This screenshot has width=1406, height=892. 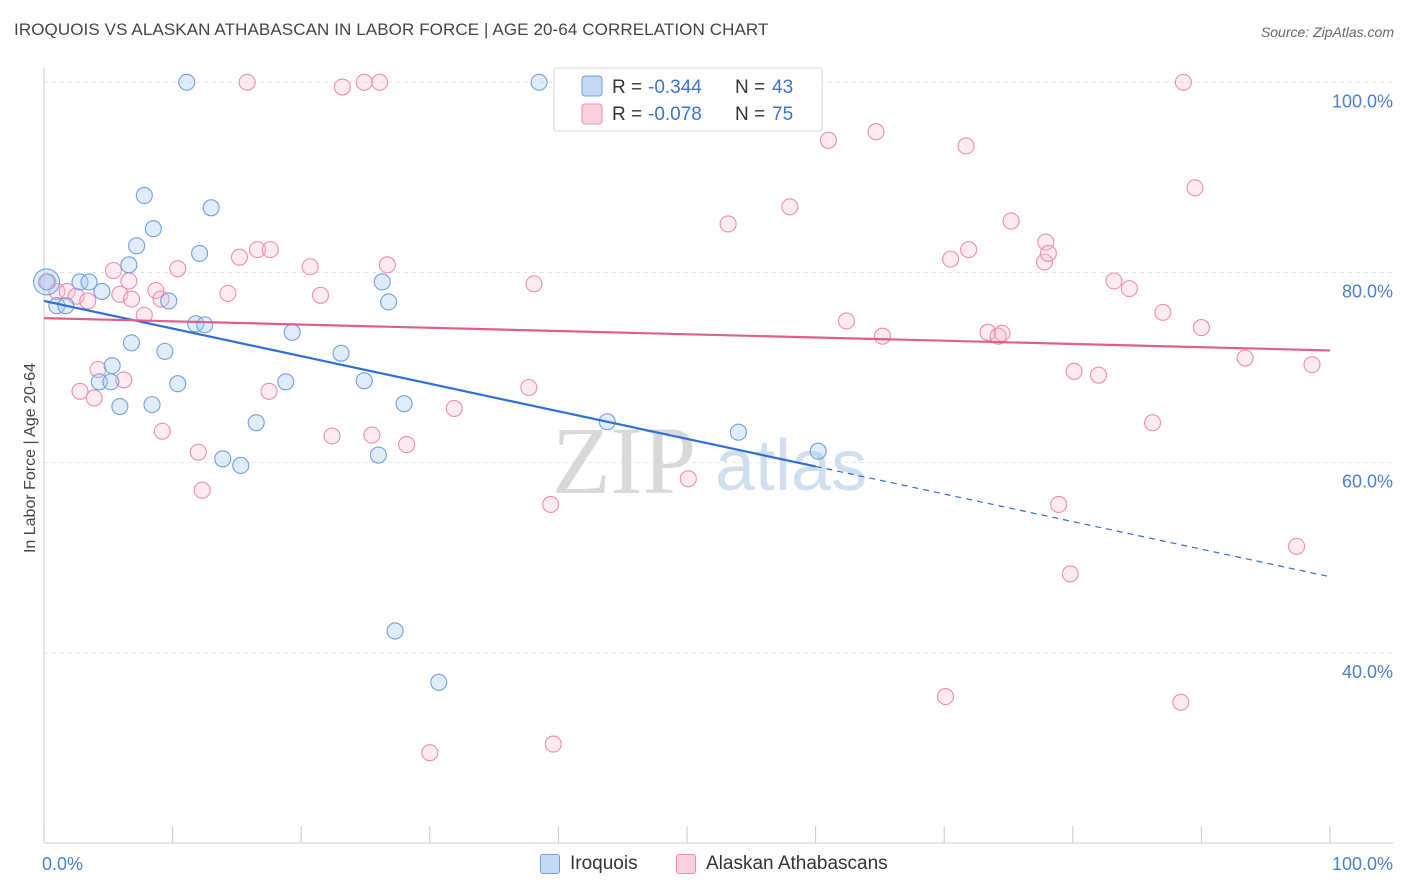 I want to click on bottom-legend: Iroquois Alaskan Athabascans, so click(x=703, y=864).